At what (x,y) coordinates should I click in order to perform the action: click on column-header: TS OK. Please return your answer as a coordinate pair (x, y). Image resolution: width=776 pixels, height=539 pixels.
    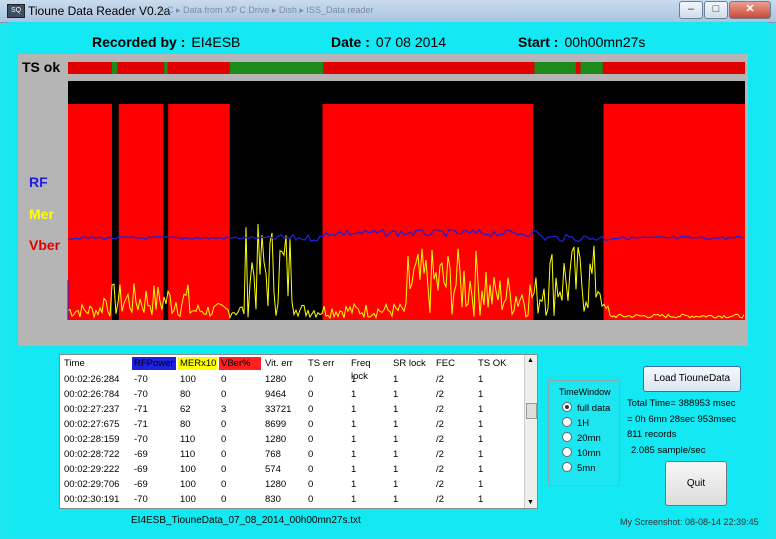
    Looking at the image, I should click on (499, 363).